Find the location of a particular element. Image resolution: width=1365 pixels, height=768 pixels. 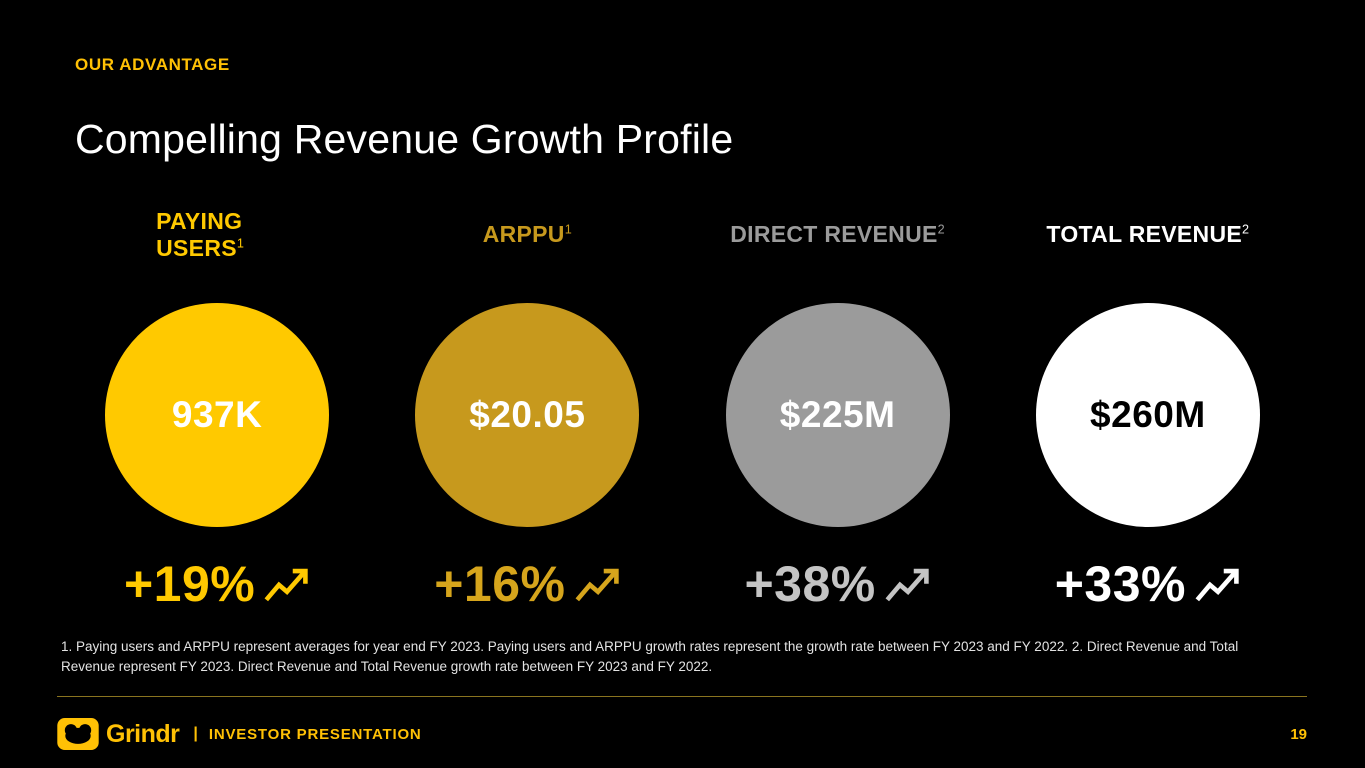

growth-value: +19% is located at coordinates (189, 584).